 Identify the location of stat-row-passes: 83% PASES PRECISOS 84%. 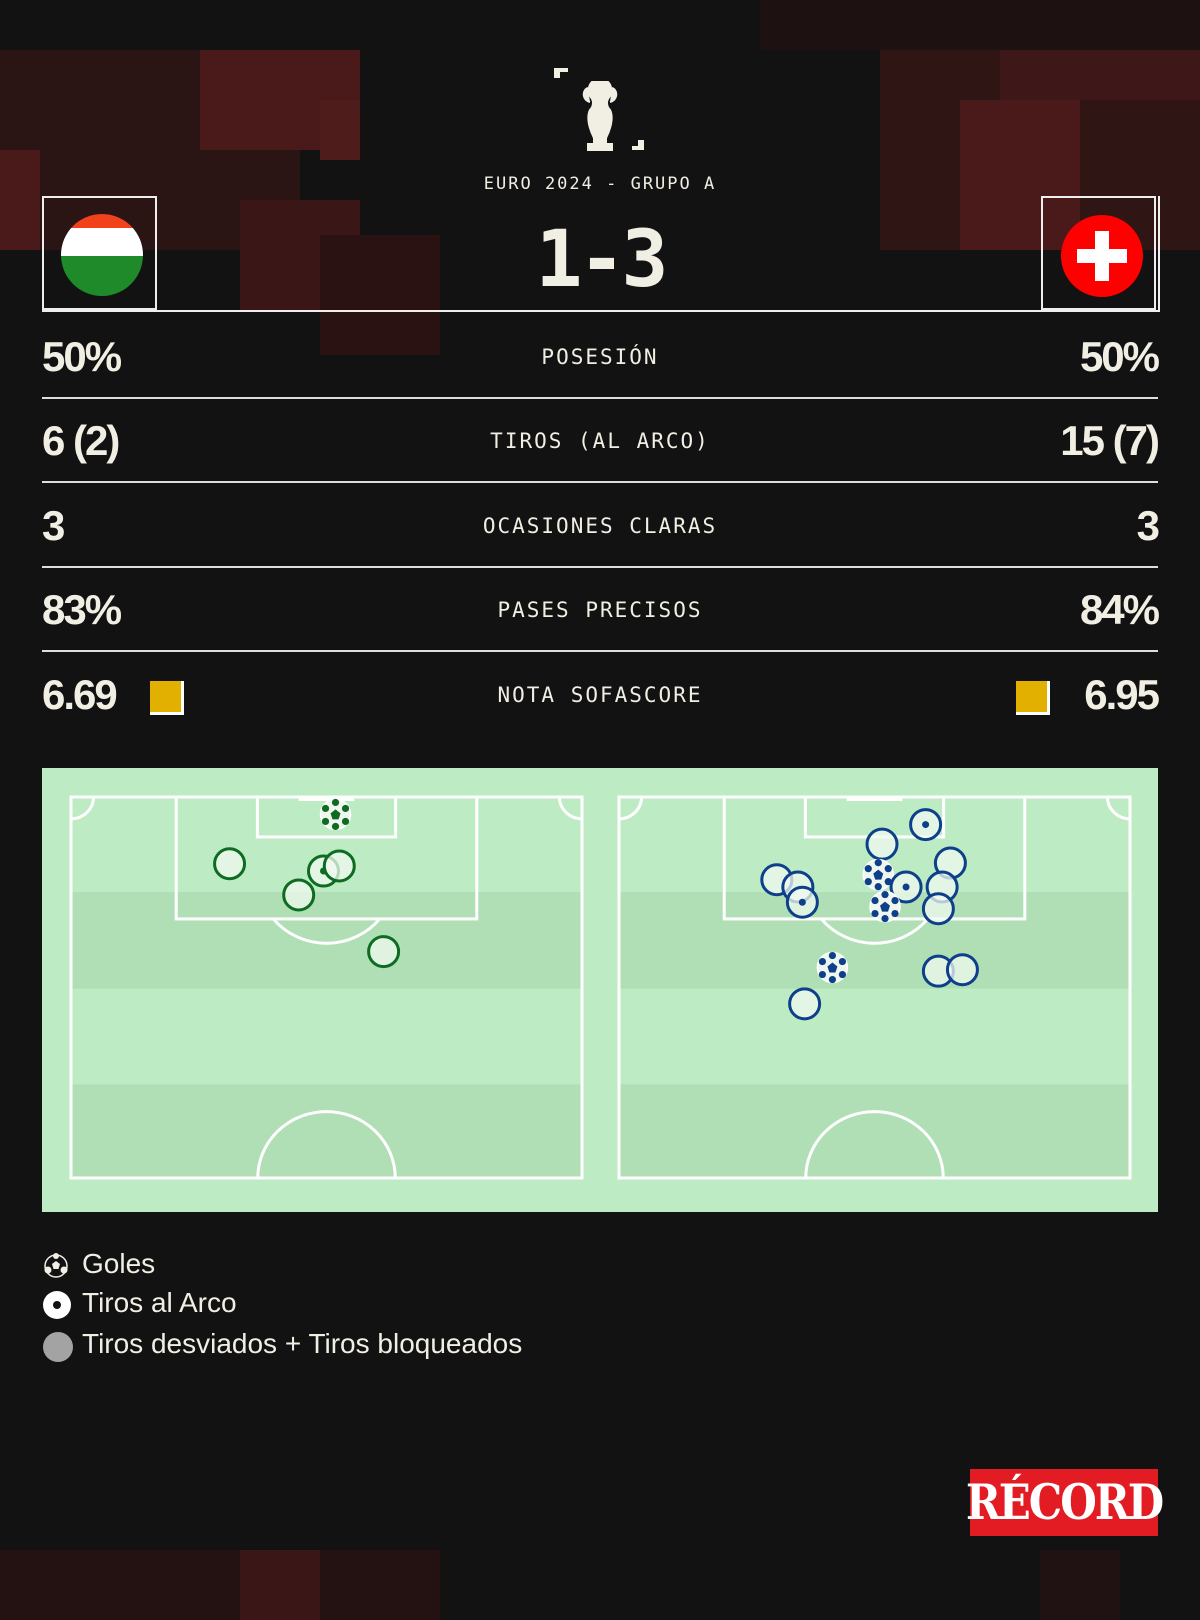
(601, 610).